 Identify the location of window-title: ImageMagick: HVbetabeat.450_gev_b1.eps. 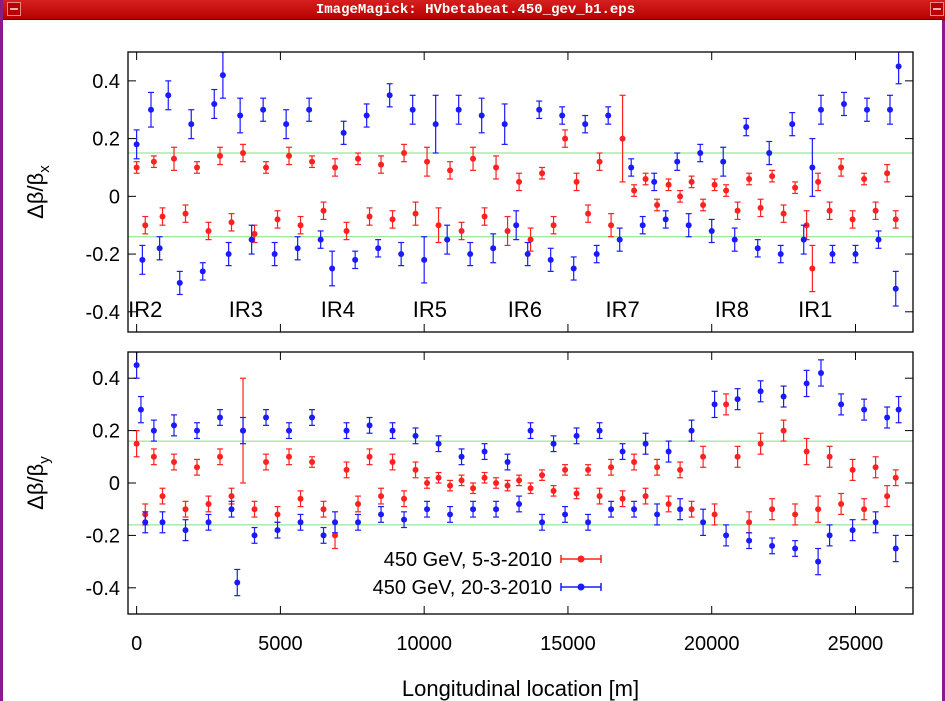
(475, 10).